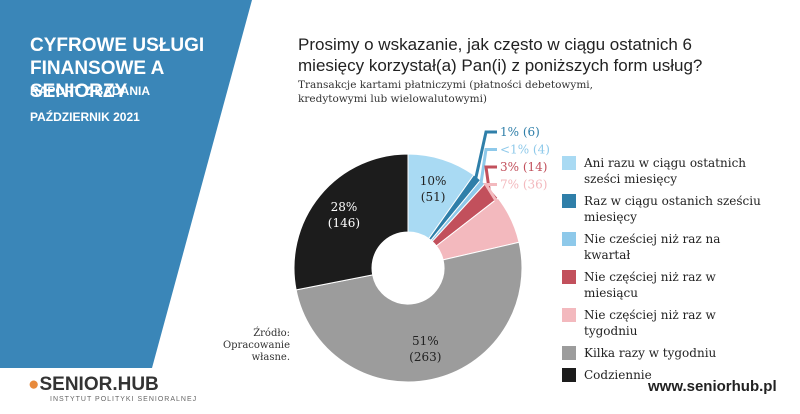 This screenshot has width=800, height=414. I want to click on logo-text: SENIOR.HUB, so click(99, 384).